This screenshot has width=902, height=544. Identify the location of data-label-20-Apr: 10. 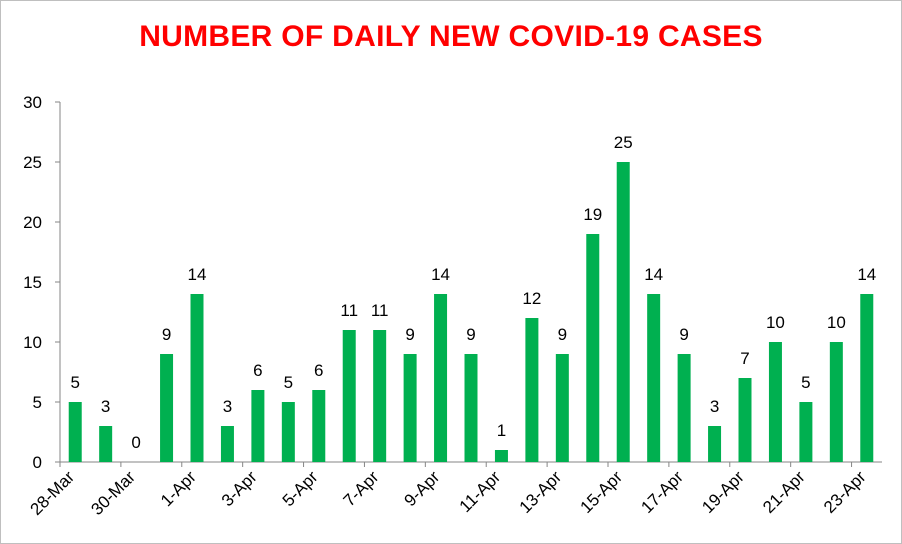
(775, 322).